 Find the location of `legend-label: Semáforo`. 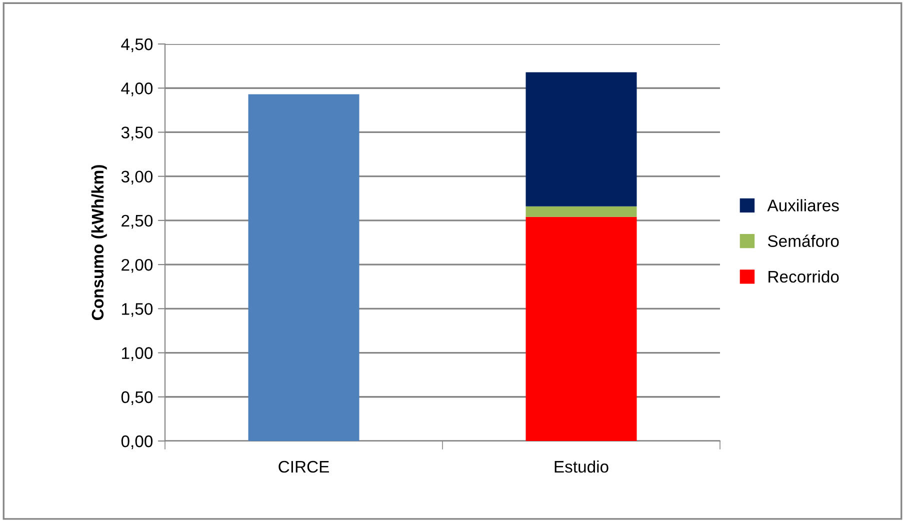

legend-label: Semáforo is located at coordinates (803, 241).